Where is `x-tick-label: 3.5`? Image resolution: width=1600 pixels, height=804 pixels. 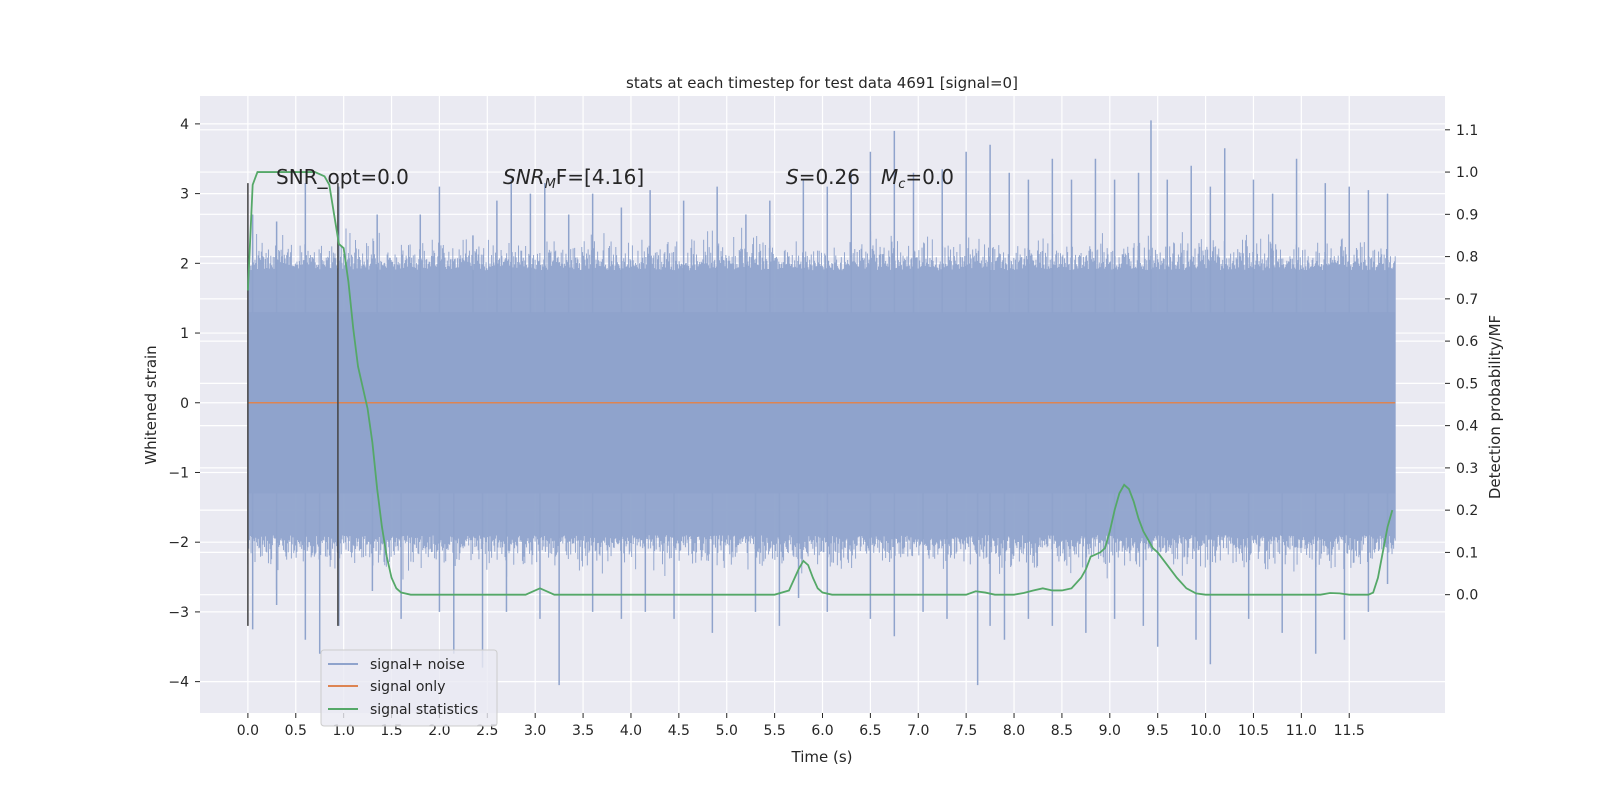 x-tick-label: 3.5 is located at coordinates (583, 731).